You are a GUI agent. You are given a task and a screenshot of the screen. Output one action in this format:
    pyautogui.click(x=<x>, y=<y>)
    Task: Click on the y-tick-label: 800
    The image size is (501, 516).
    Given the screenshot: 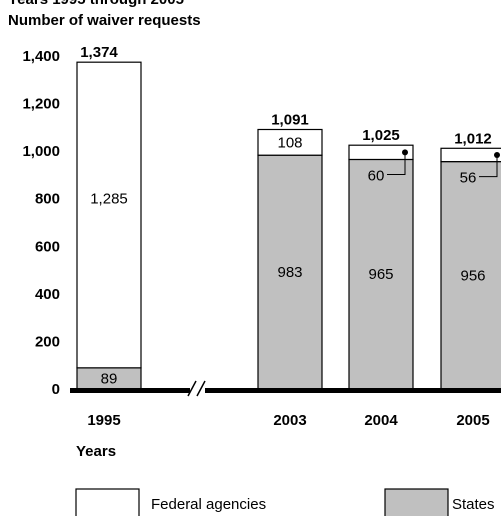 What is the action you would take?
    pyautogui.click(x=47, y=199)
    